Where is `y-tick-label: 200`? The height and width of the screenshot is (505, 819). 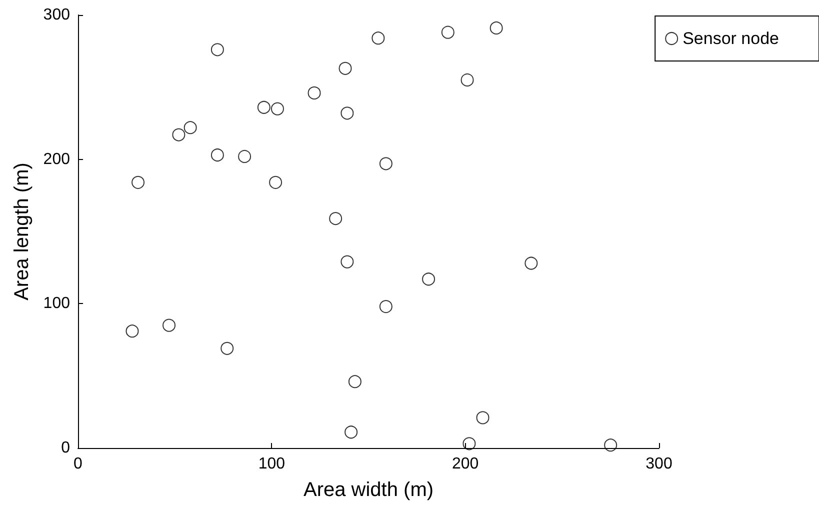
y-tick-label: 200 is located at coordinates (56, 159).